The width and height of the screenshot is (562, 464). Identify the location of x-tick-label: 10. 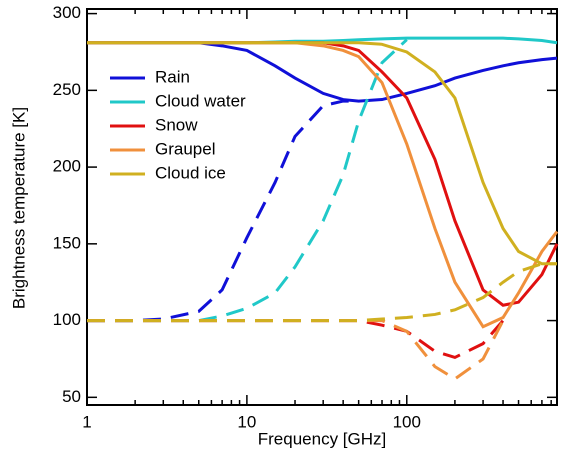
(246, 421).